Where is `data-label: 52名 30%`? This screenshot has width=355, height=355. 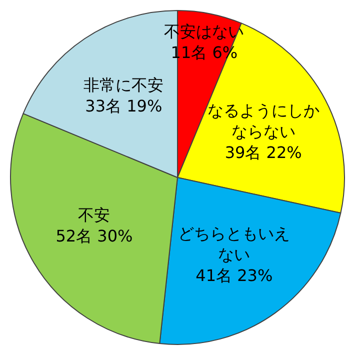 data-label: 52名 30% is located at coordinates (94, 236).